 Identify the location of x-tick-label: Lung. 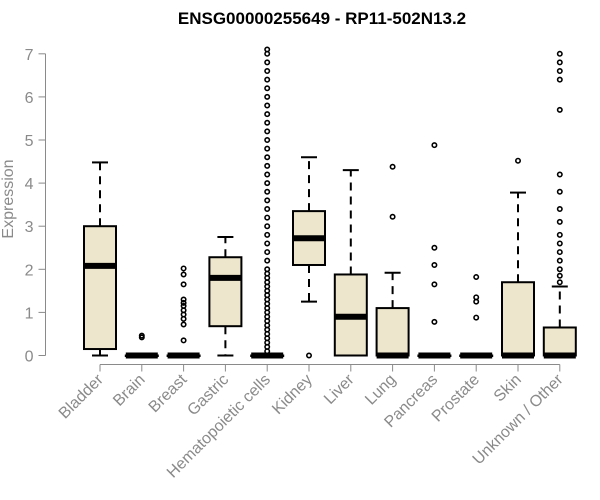
(380, 389).